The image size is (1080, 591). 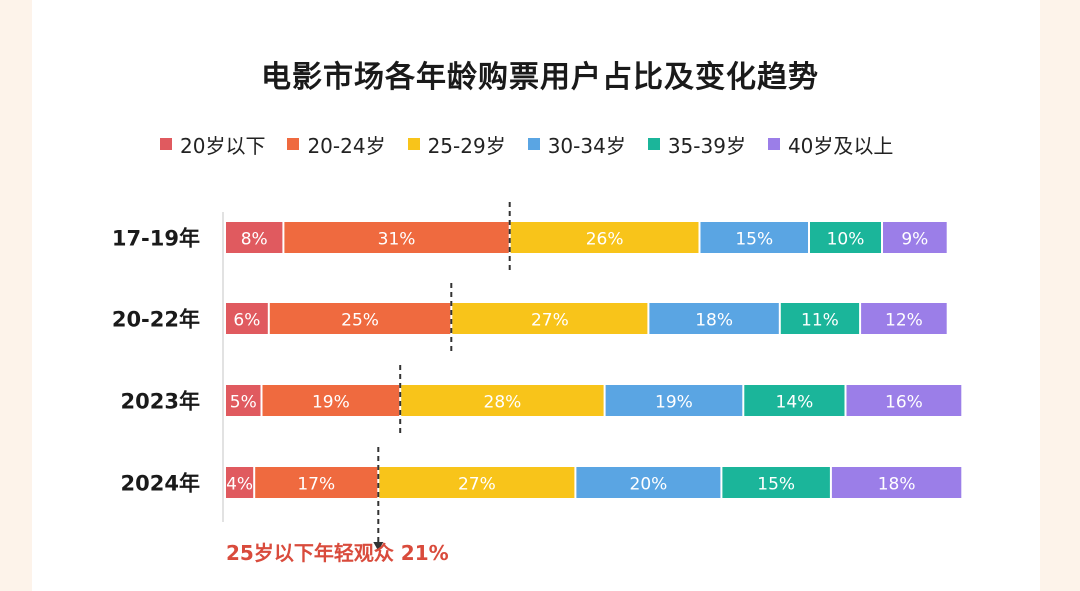 I want to click on data-label: 16%, so click(x=904, y=403).